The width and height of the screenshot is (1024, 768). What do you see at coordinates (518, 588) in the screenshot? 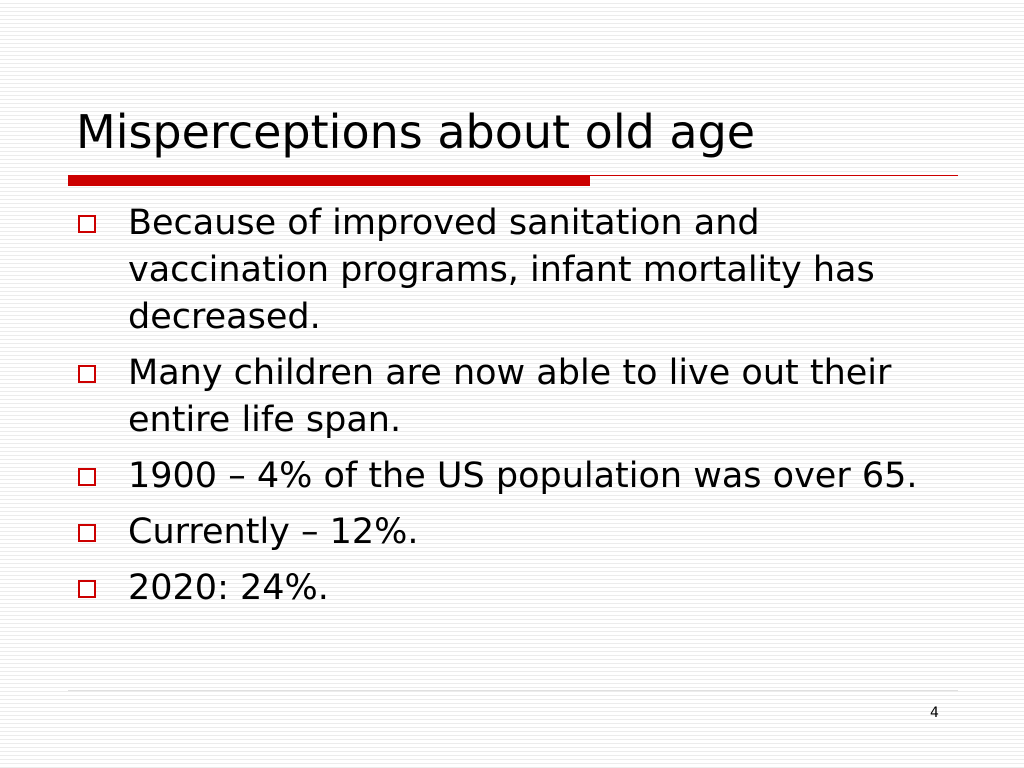
I see `bullet-item: 2020: 24%.` at bounding box center [518, 588].